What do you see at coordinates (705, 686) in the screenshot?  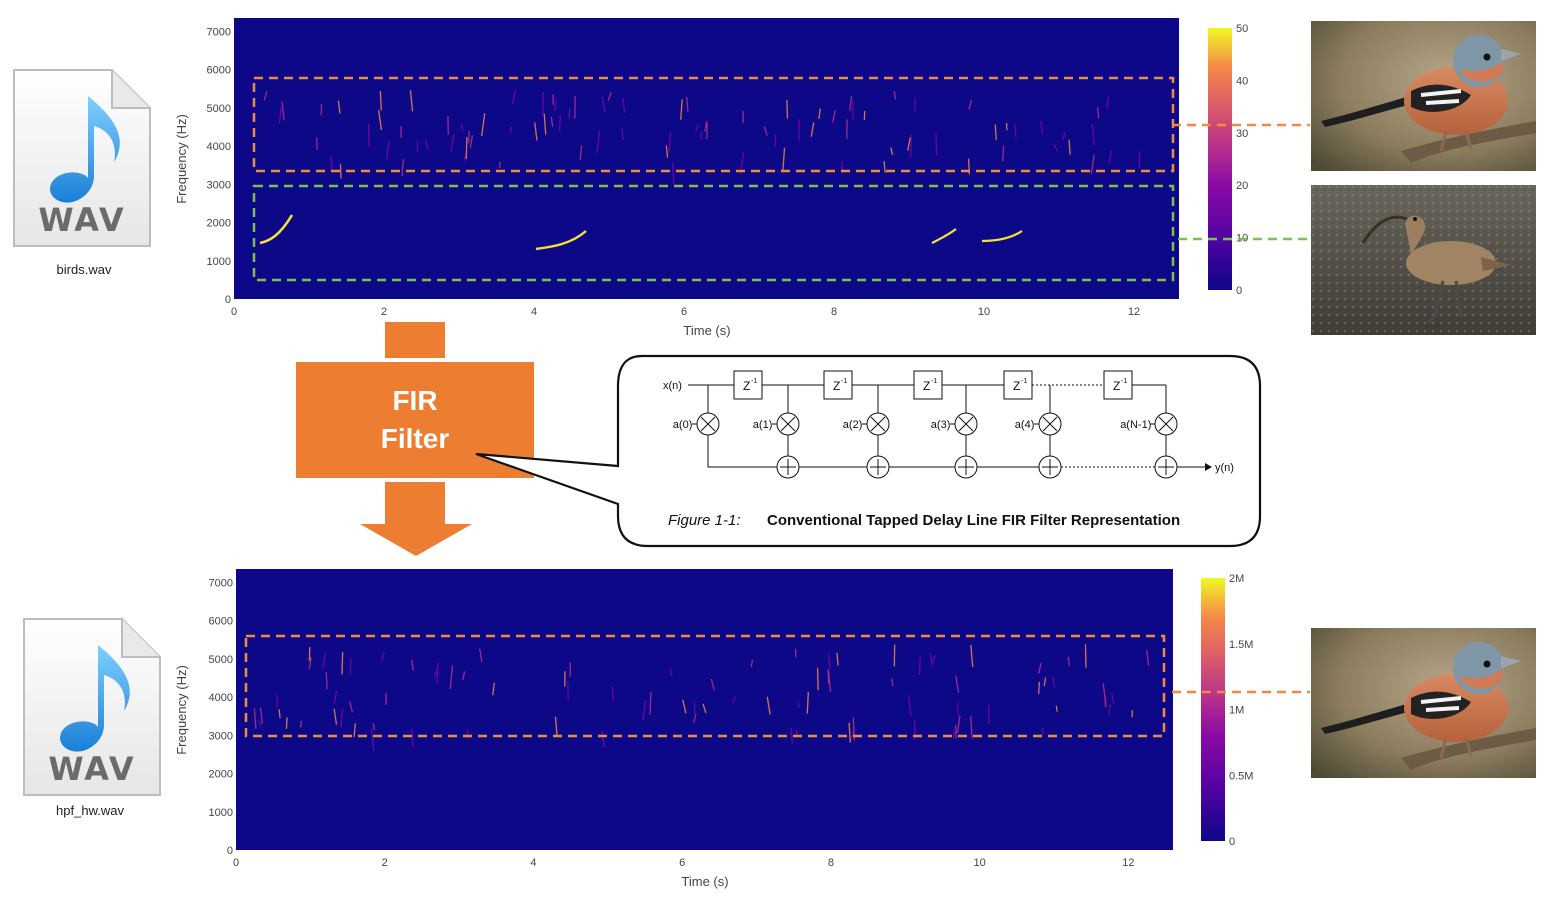 I see `chaffinch-band-box` at bounding box center [705, 686].